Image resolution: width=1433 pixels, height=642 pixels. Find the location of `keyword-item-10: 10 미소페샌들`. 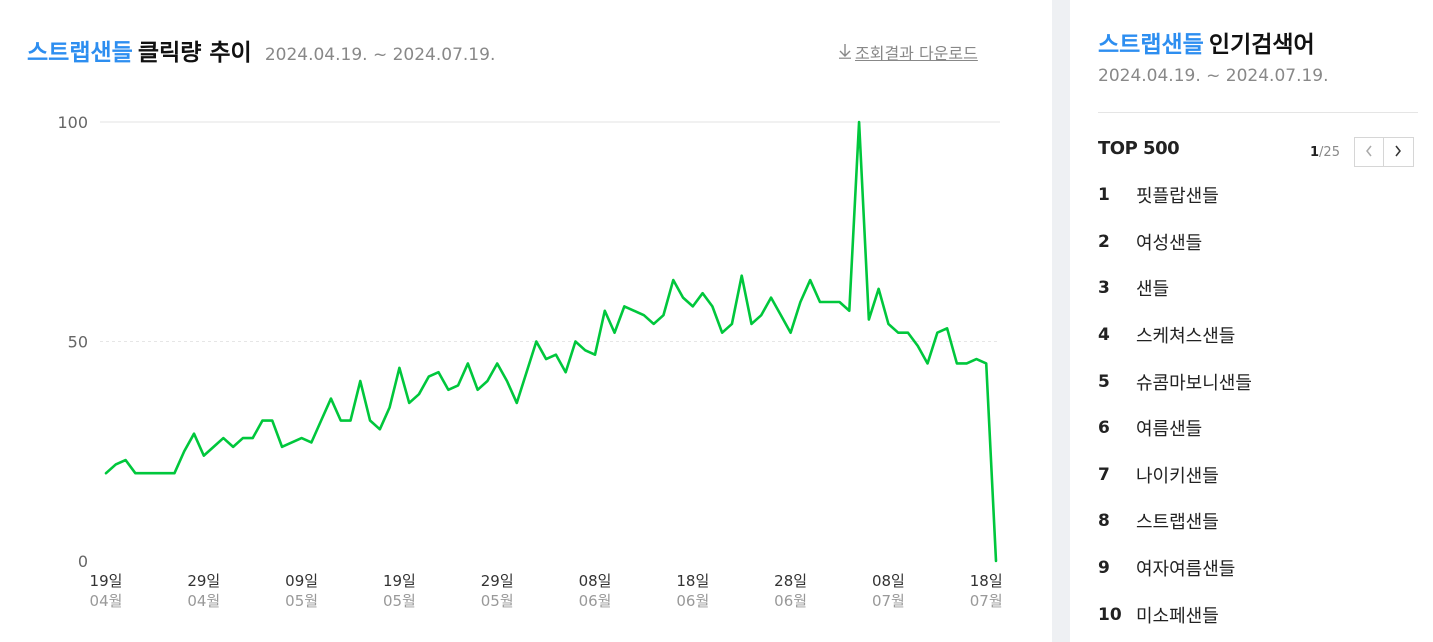

keyword-item-10: 10 미소페샌들 is located at coordinates (1175, 614).